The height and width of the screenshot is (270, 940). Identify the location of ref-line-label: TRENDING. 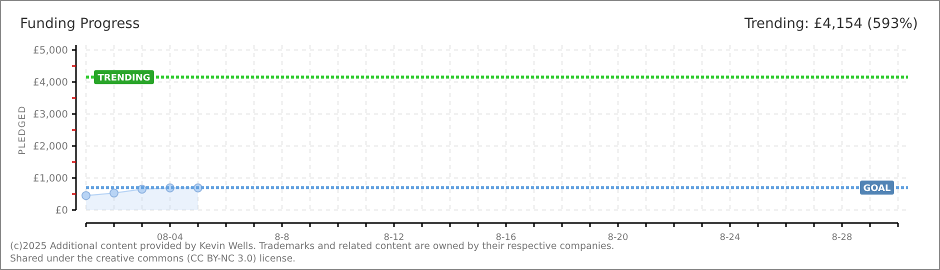
(124, 79).